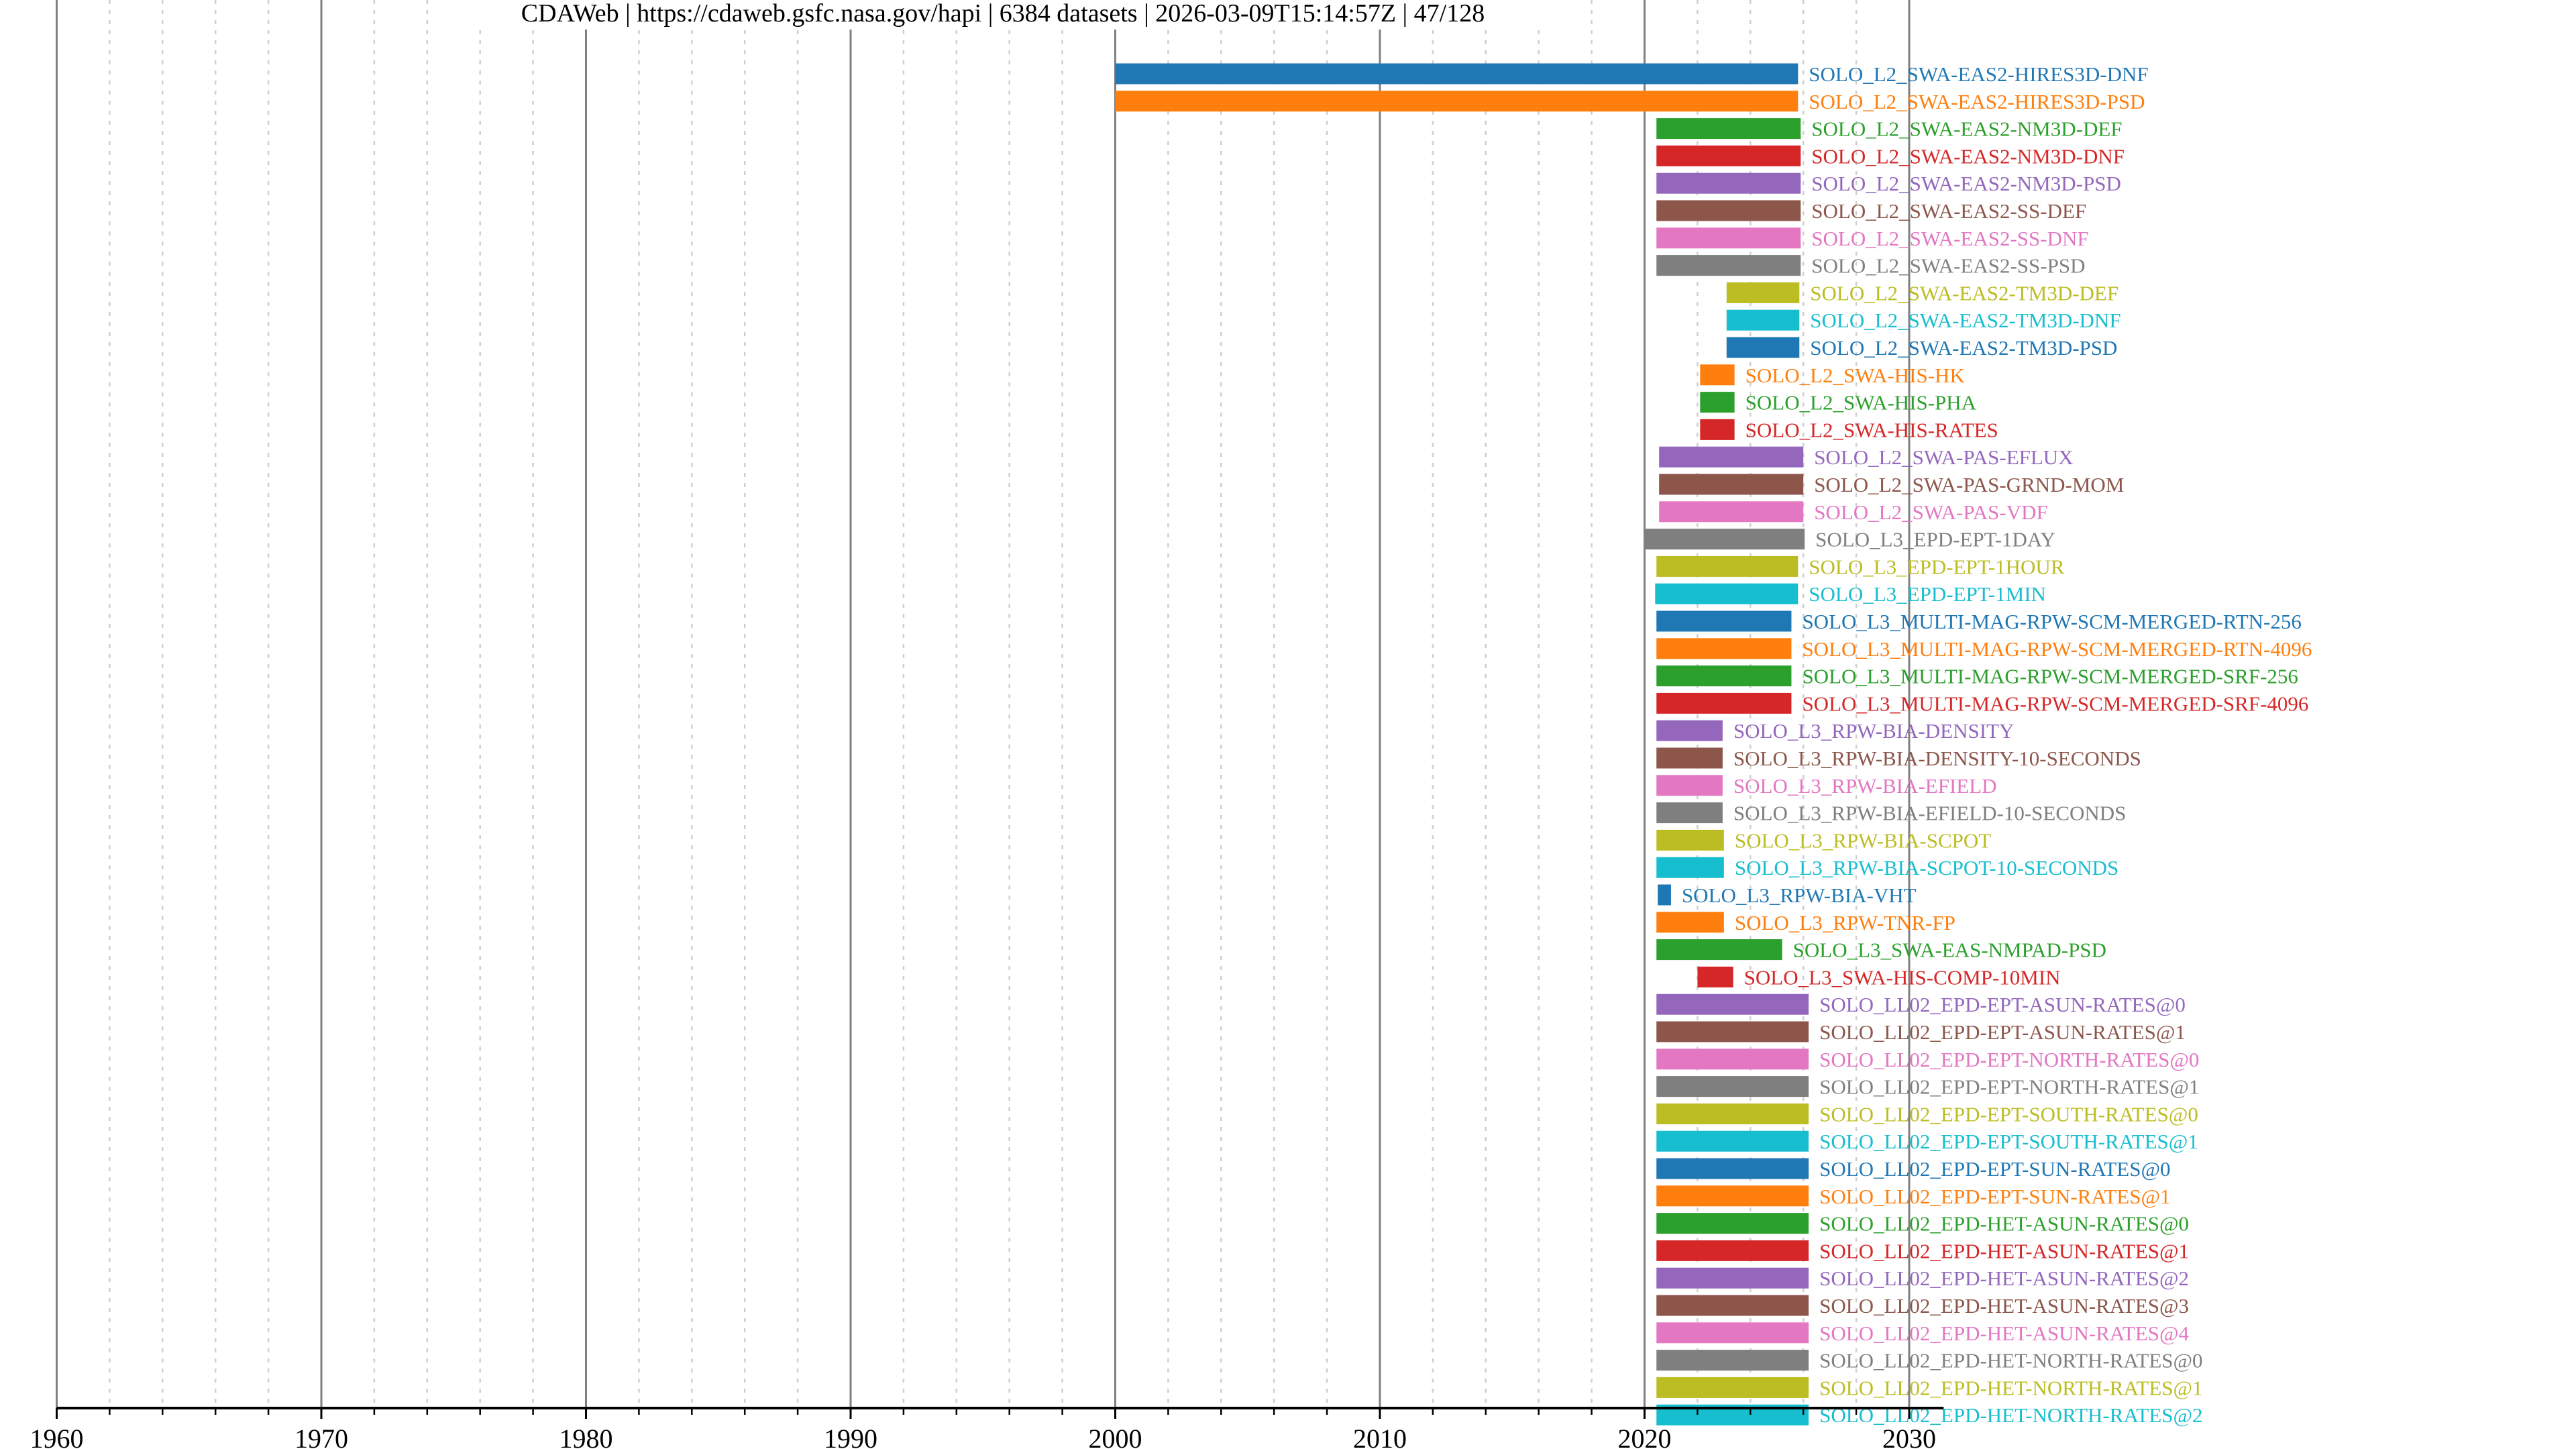 This screenshot has width=2576, height=1449. I want to click on dataset-label: SOLO_LL02_EPD-HET-NORTH-RATES@0, so click(2010, 1361).